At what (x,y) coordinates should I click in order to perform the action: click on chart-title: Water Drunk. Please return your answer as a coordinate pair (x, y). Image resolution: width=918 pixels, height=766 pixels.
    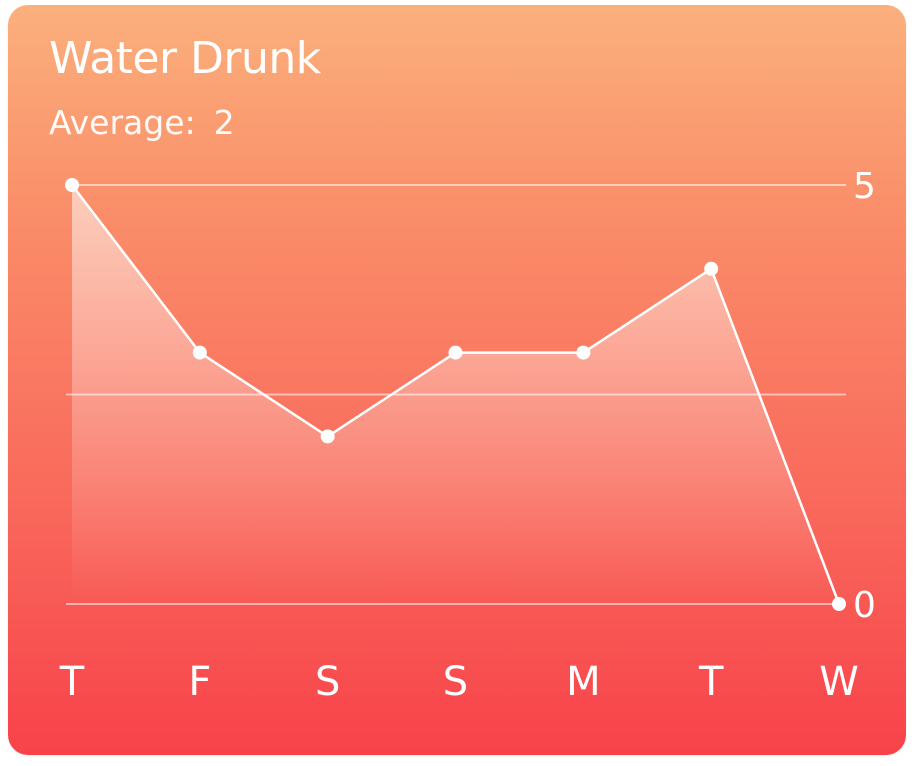
    Looking at the image, I should click on (185, 58).